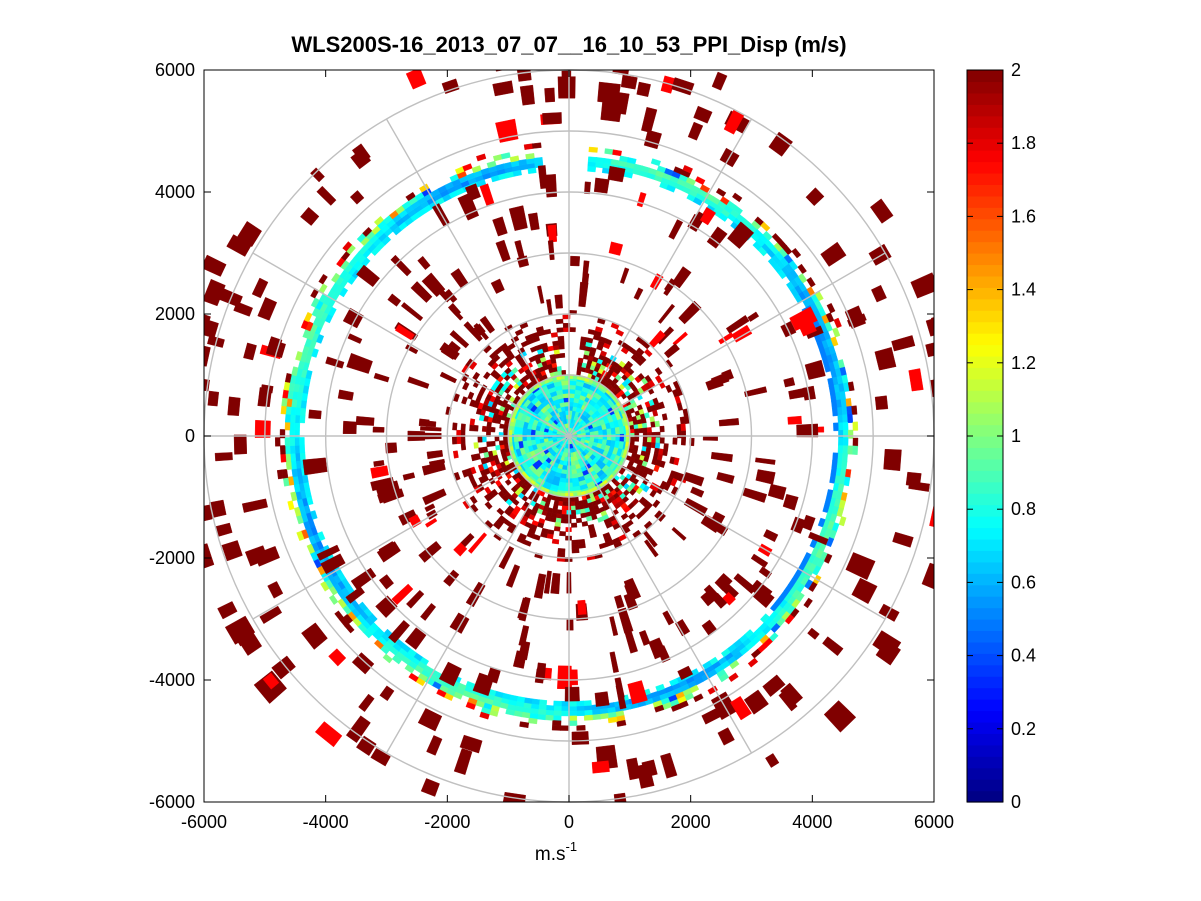  I want to click on colorbar-tick-label: 1.8, so click(1023, 143).